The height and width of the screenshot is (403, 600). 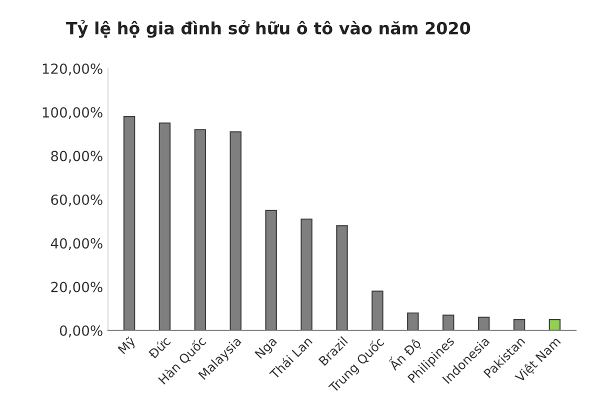 What do you see at coordinates (268, 29) in the screenshot?
I see `chart-title: Tỷ lệ hộ gia đình sở hữu ô tô vào năm 2020` at bounding box center [268, 29].